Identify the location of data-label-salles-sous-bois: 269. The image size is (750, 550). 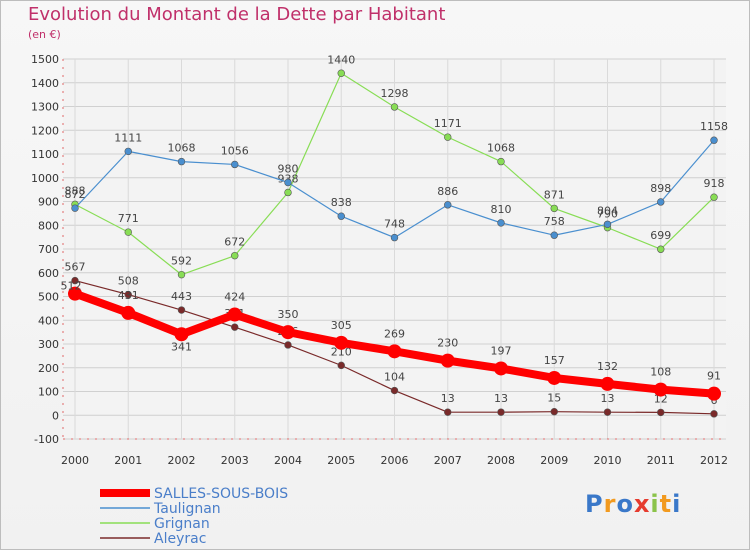
(394, 333).